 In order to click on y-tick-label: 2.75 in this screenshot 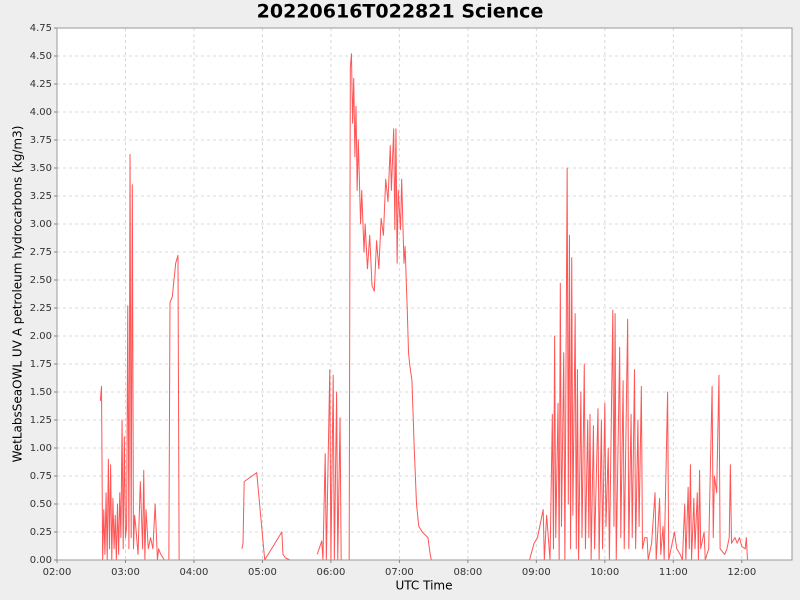, I will do `click(41, 252)`.